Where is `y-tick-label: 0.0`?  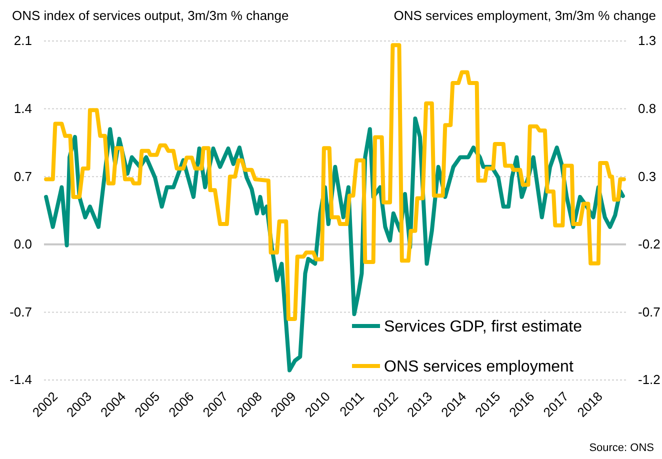 y-tick-label: 0.0 is located at coordinates (23, 244).